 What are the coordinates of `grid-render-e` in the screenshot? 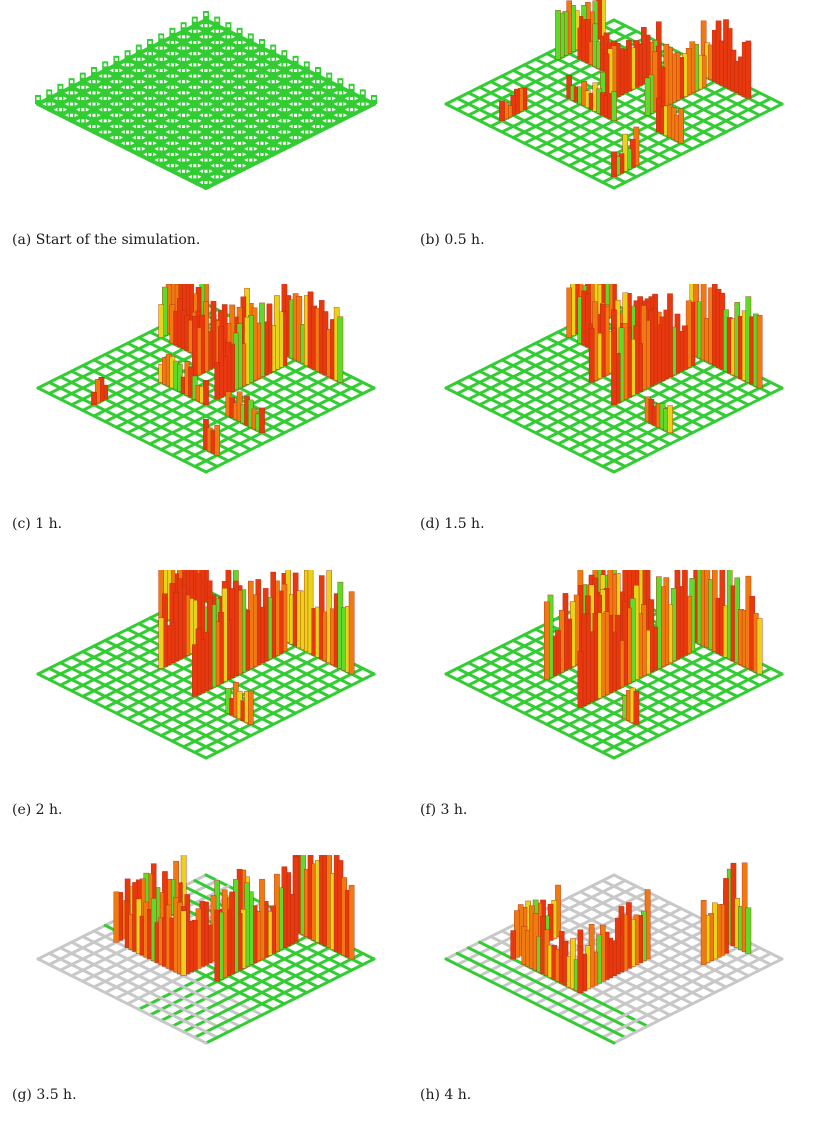 It's located at (206, 665).